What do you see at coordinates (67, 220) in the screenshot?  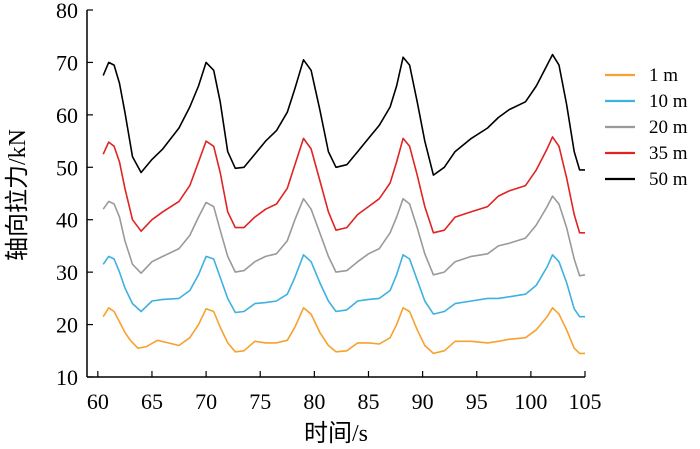 I see `y-tick-label: 40` at bounding box center [67, 220].